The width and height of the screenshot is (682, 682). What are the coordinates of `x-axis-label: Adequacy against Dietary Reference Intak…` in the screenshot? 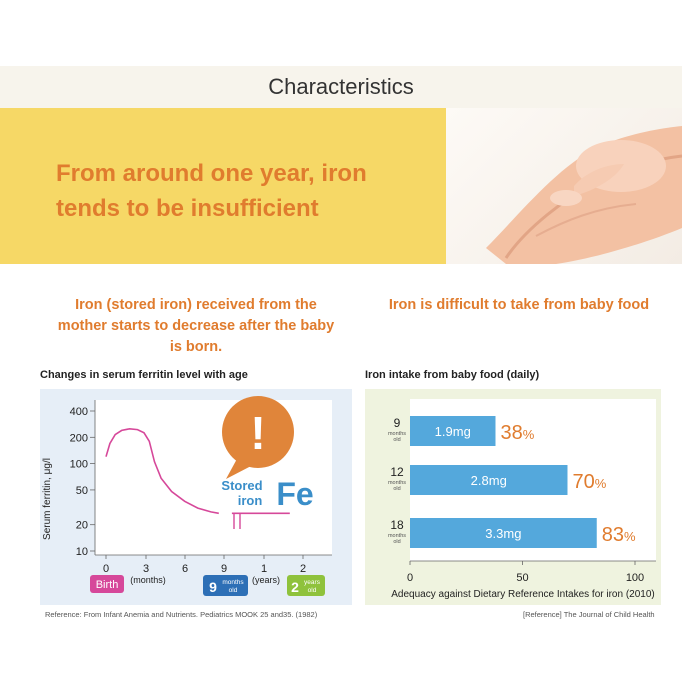 It's located at (522, 594).